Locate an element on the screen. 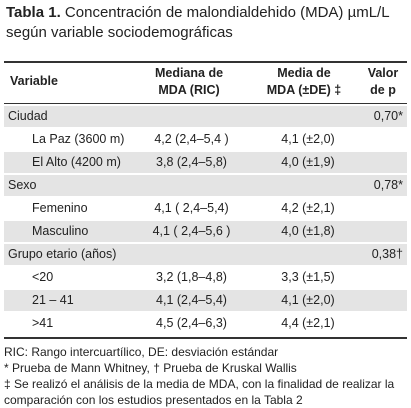 The height and width of the screenshot is (408, 411). row-label: Grupo etario (años) is located at coordinates (62, 254).